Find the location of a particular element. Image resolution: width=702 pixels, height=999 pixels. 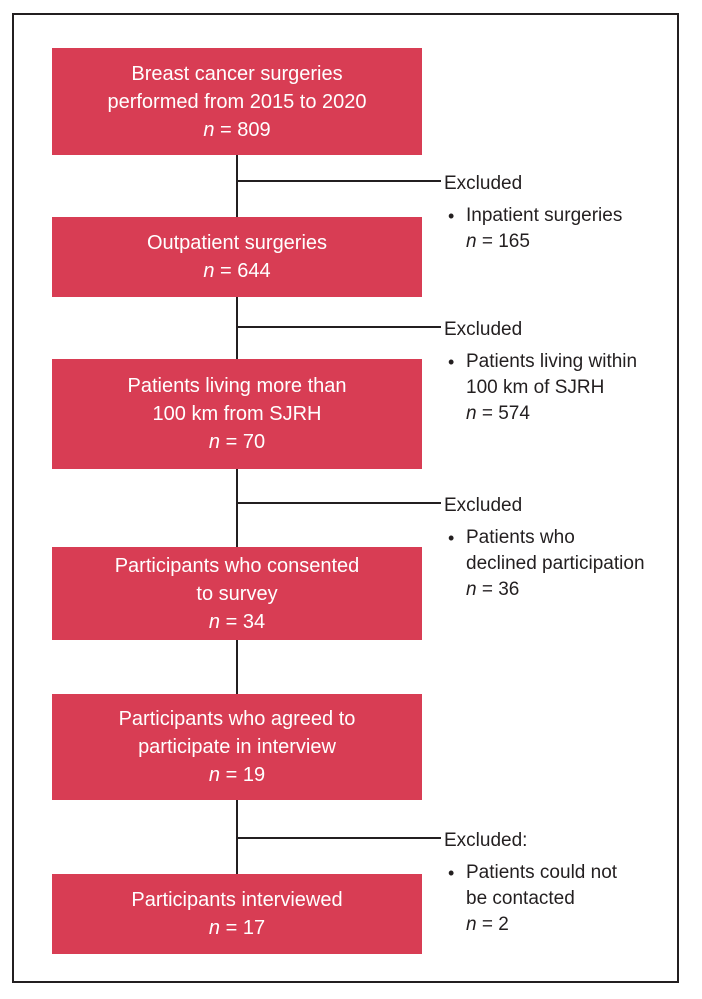

box-title-line: 100 km from SJRH is located at coordinates (237, 414).